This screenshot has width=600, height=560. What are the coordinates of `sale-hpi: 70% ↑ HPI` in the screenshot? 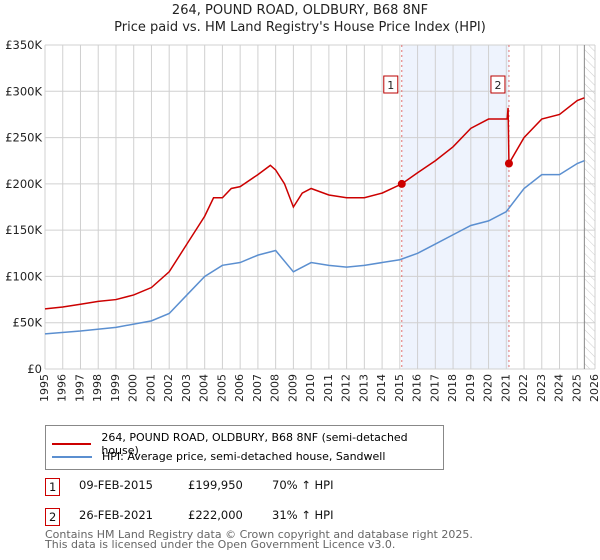 It's located at (303, 485).